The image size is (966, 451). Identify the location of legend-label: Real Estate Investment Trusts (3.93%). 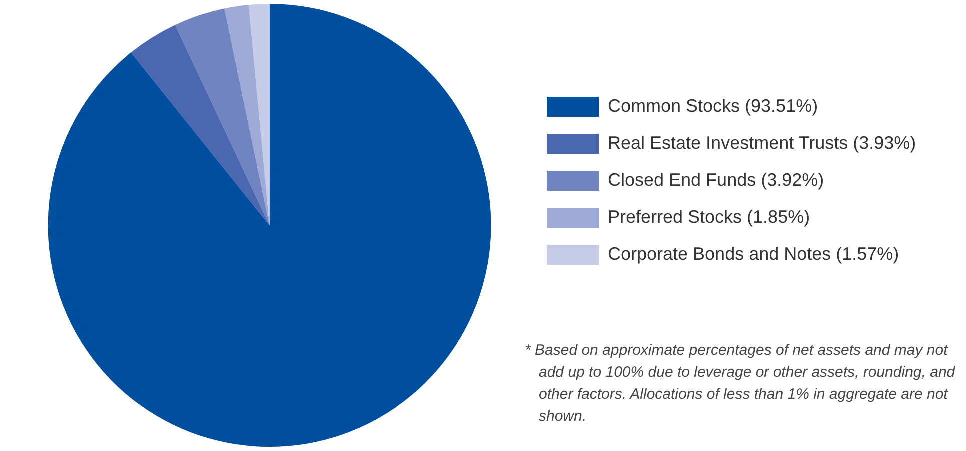
(762, 142).